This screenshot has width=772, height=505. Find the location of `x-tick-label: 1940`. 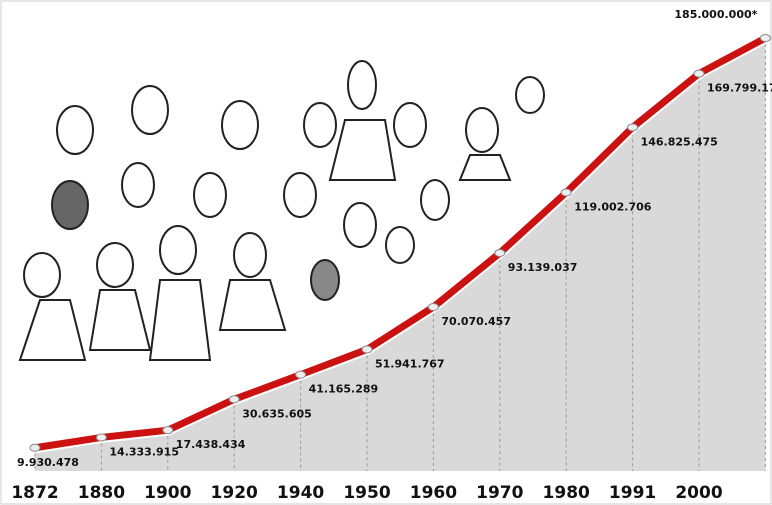

x-tick-label: 1940 is located at coordinates (300, 493).